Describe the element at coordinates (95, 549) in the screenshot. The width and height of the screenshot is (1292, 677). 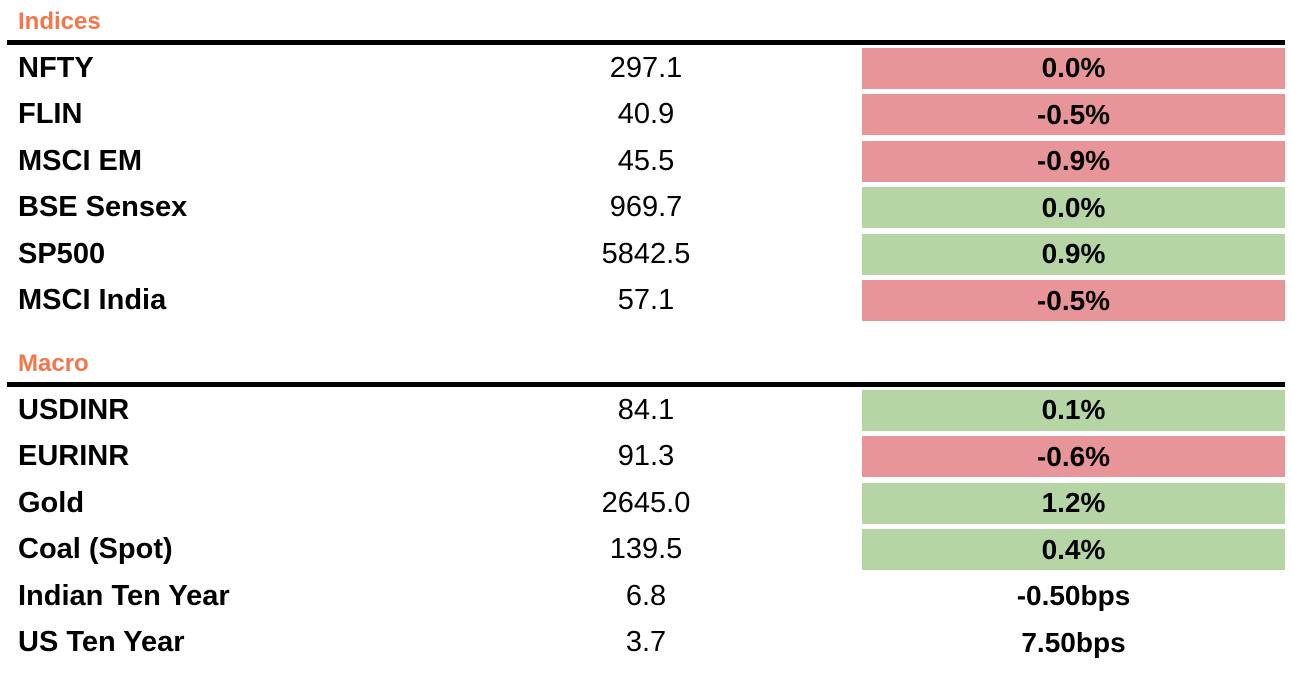
I see `row-name: Coal (Spot)` at that location.